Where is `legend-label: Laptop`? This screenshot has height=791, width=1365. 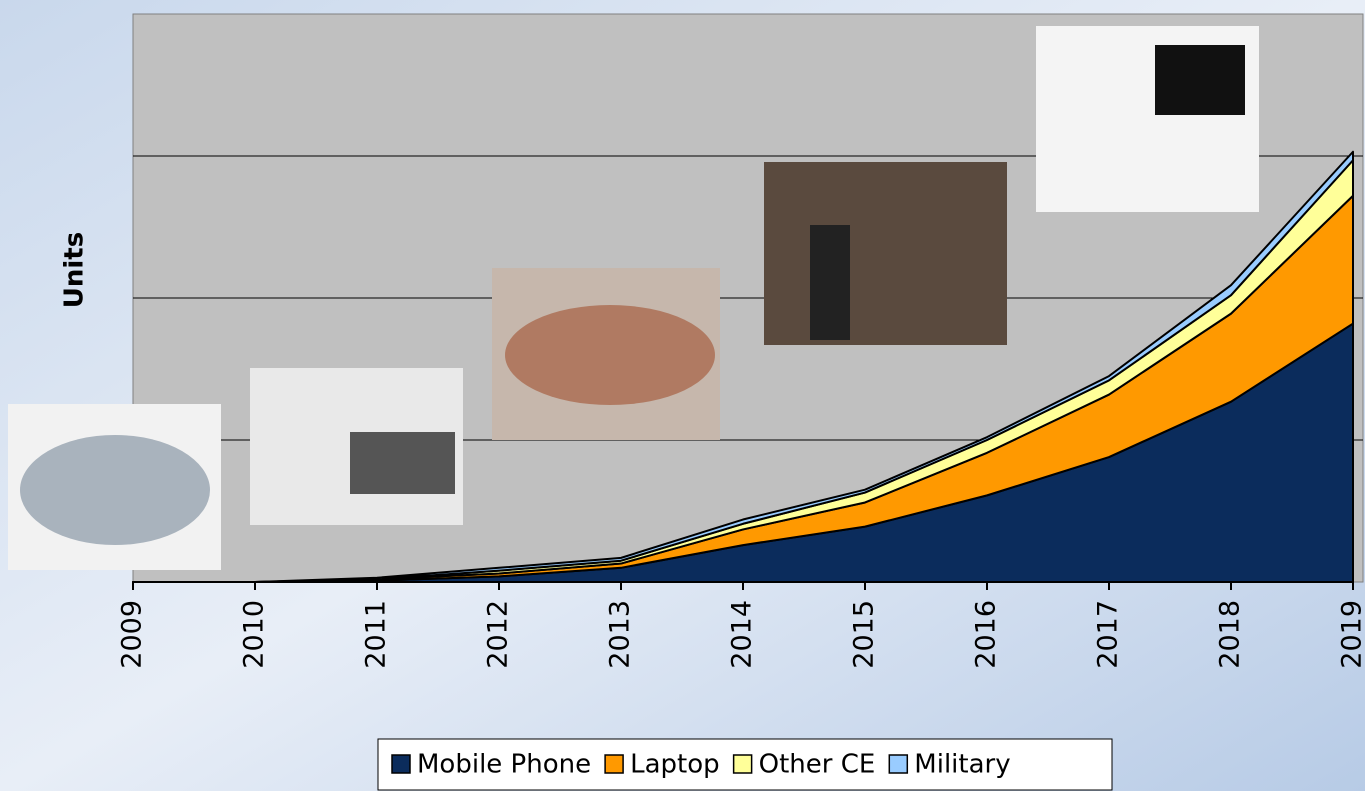 legend-label: Laptop is located at coordinates (675, 765).